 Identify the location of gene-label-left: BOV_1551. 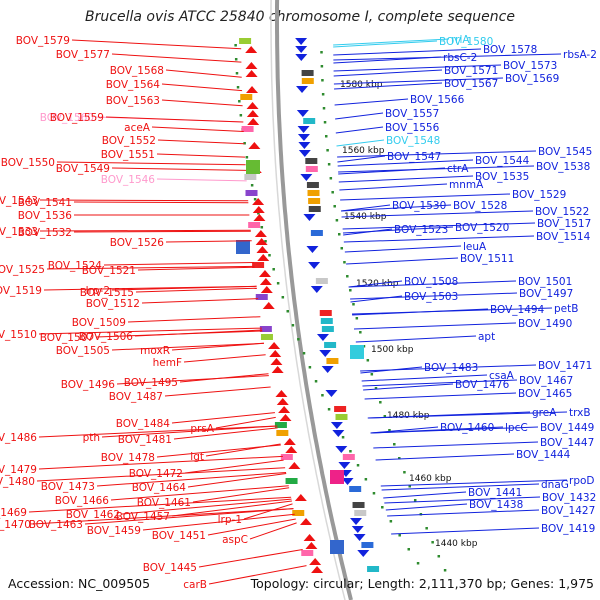
(128, 155).